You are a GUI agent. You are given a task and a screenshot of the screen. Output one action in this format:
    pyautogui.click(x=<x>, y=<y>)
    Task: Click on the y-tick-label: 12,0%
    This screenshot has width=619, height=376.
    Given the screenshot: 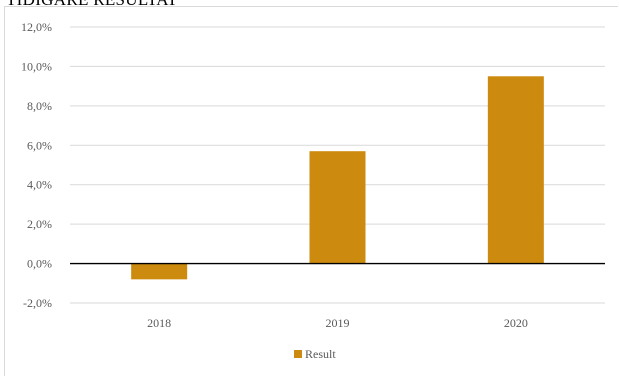 What is the action you would take?
    pyautogui.click(x=36, y=27)
    